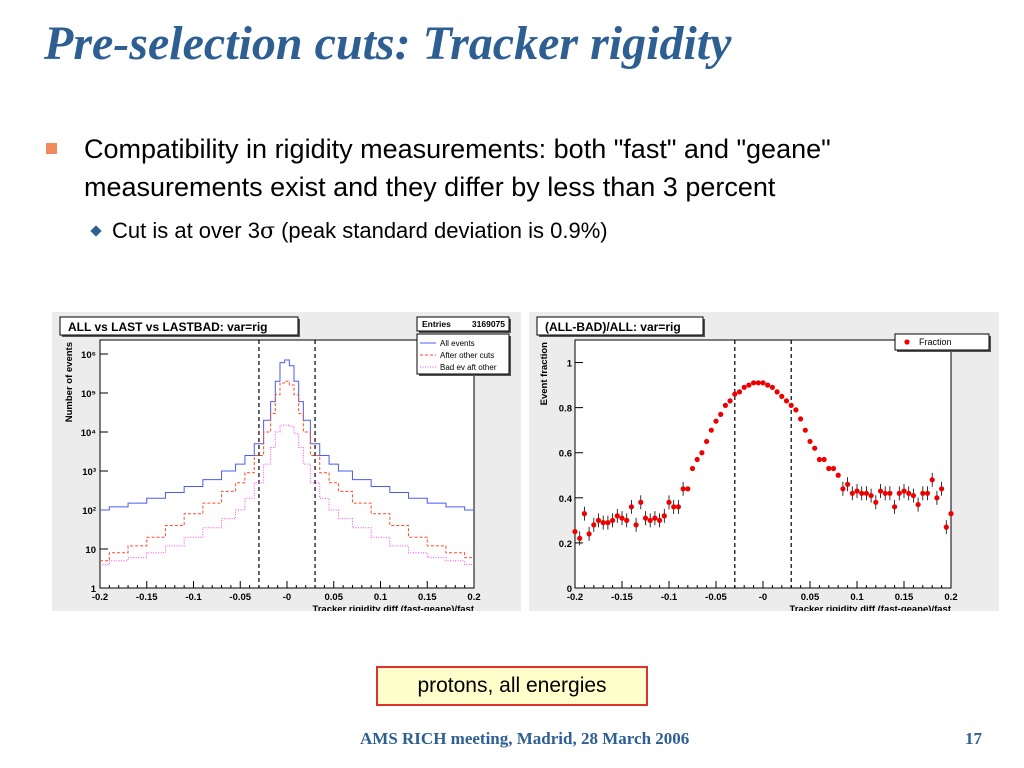 The width and height of the screenshot is (1024, 768). Describe the element at coordinates (90, 550) in the screenshot. I see `y-tick-label: 10` at that location.